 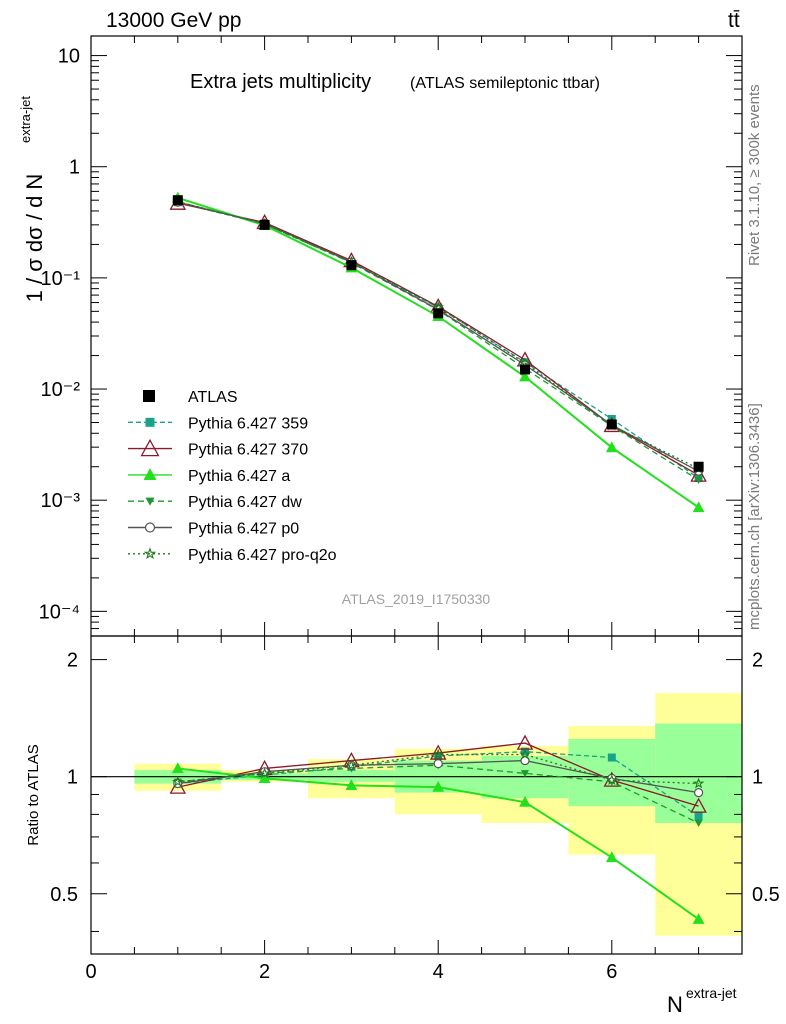 I want to click on process-label: tt̄, so click(x=734, y=20).